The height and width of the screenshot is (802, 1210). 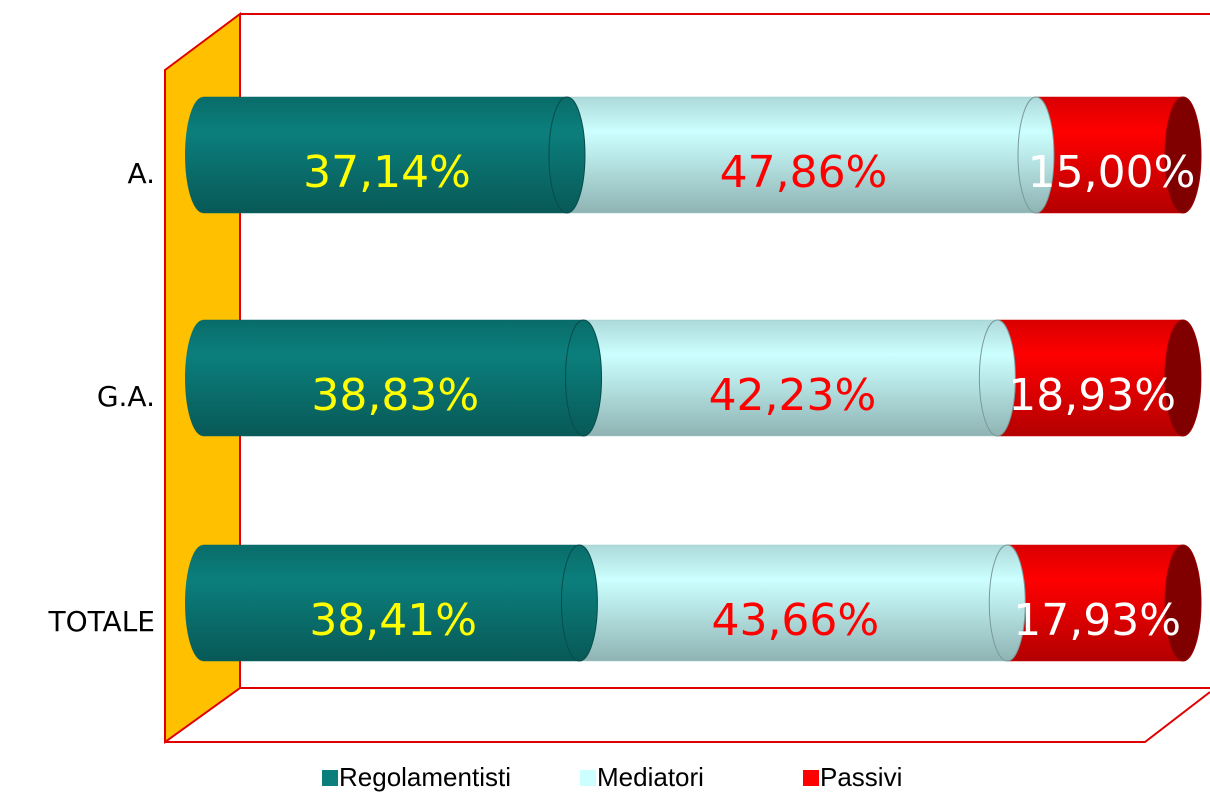 I want to click on category-label: A., so click(x=141, y=173).